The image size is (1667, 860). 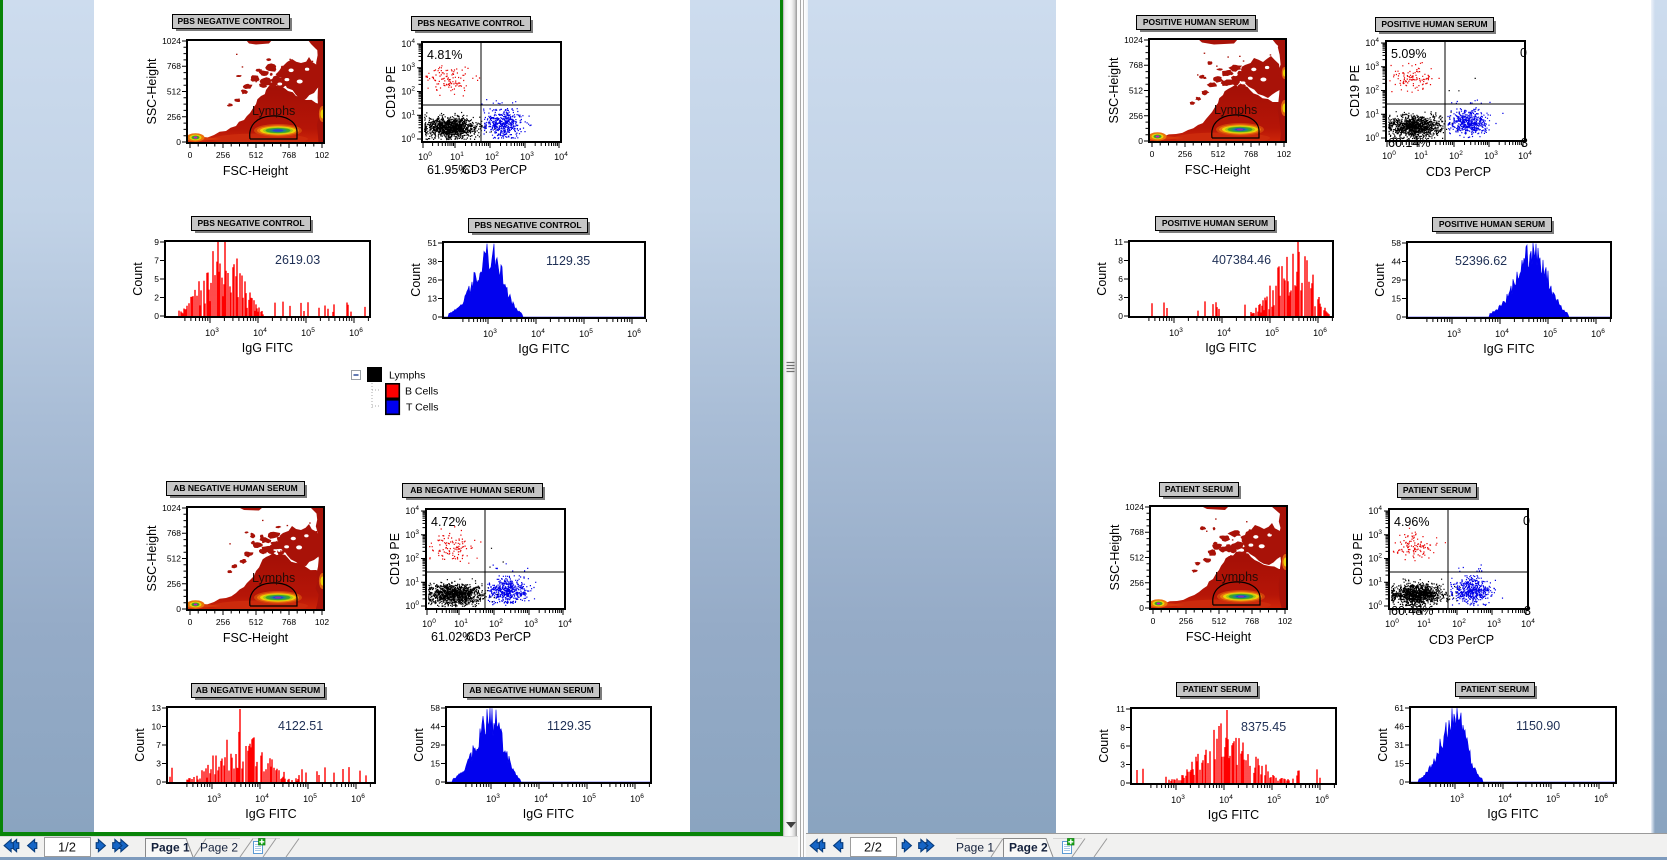 I want to click on svg-text: Page 2, so click(x=219, y=848).